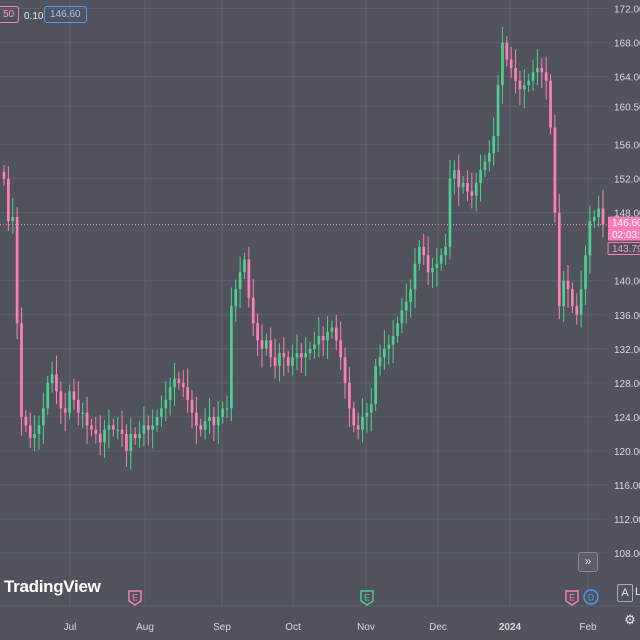  I want to click on price-tick-label: 160.50, so click(627, 107).